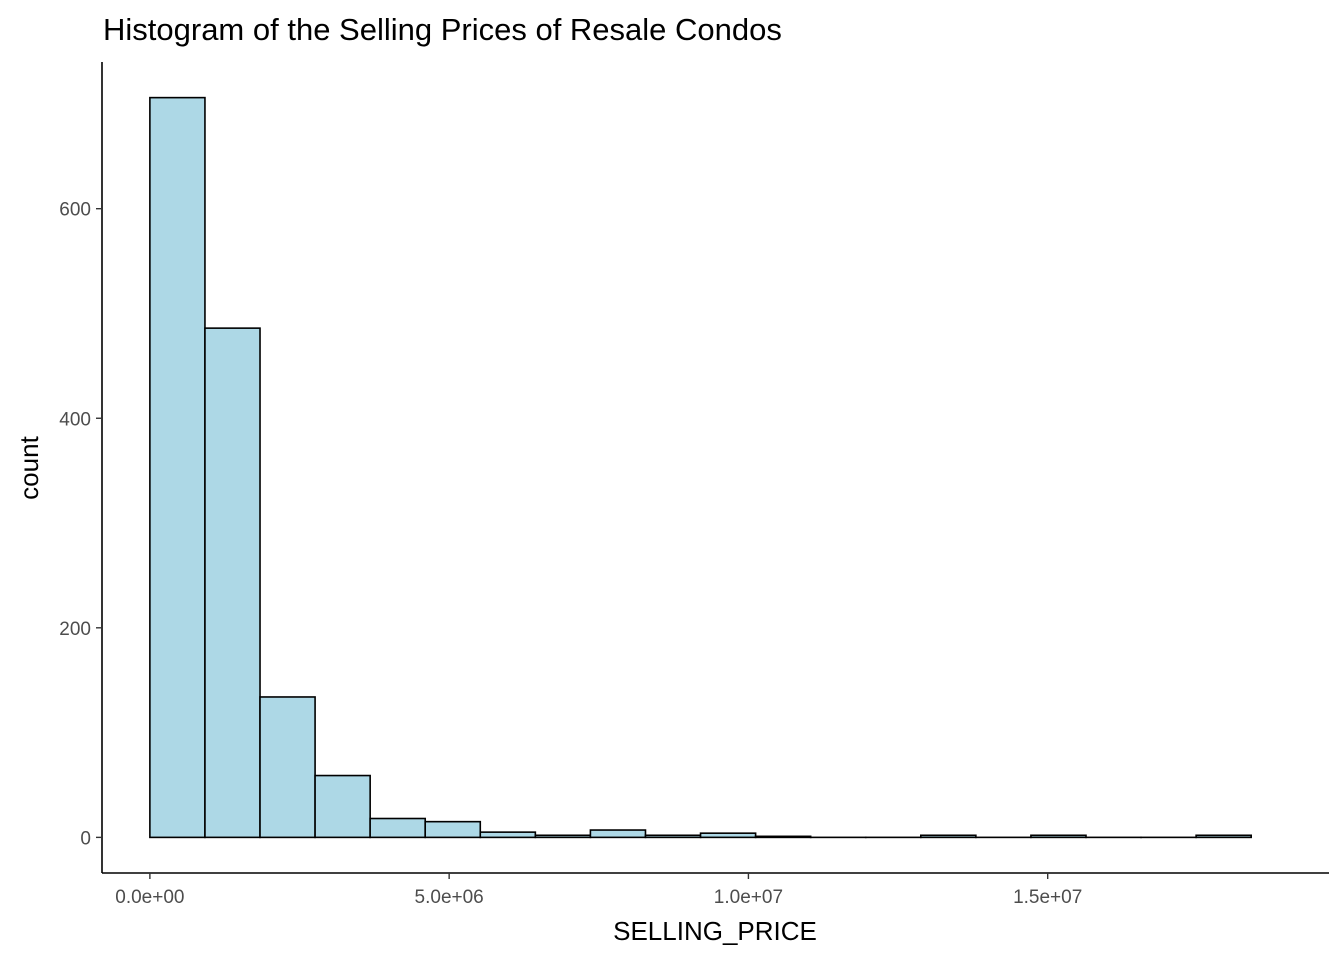 Image resolution: width=1344 pixels, height=960 pixels. I want to click on y-axis-title: count, so click(29, 467).